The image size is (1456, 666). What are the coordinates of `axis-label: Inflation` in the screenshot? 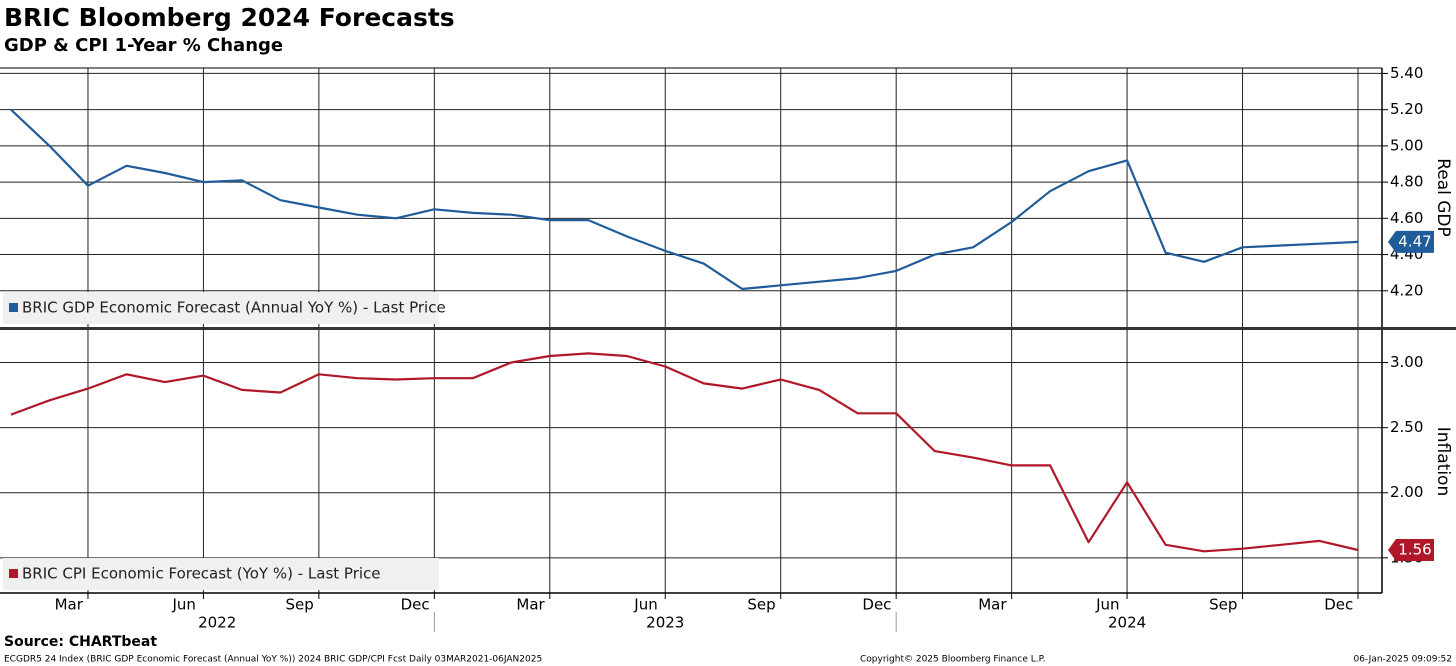 It's located at (1443, 461).